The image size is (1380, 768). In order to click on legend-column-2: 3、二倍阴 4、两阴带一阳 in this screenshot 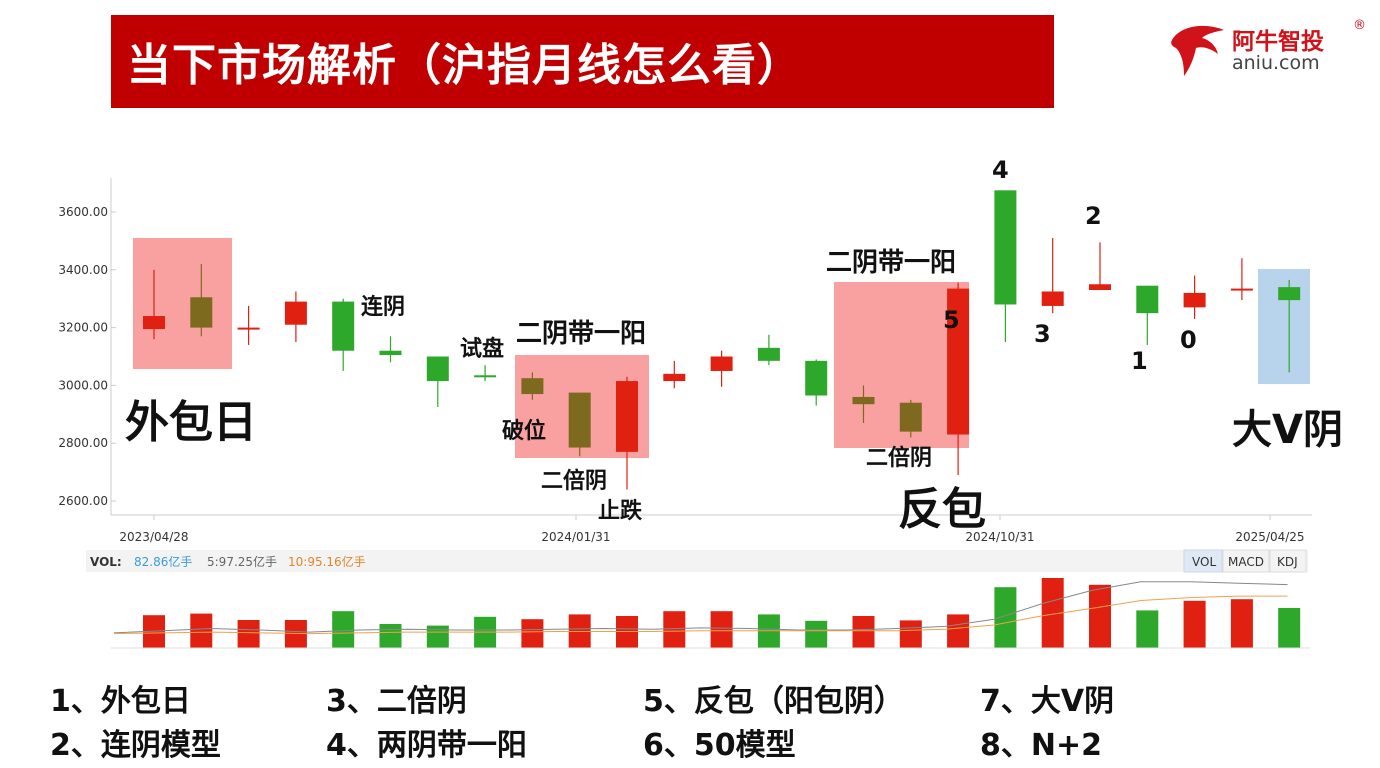, I will do `click(426, 724)`.